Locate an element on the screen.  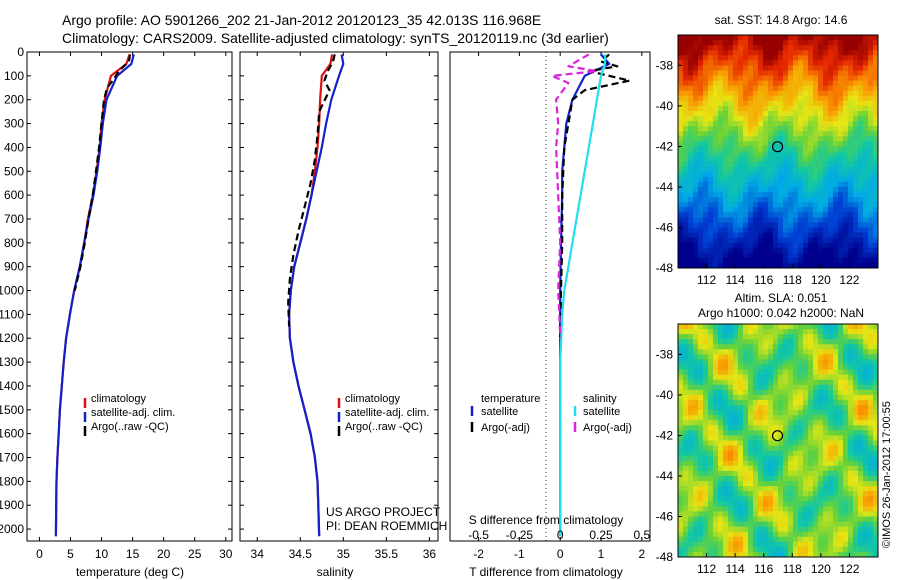
sst-map-frame is located at coordinates (778, 151).